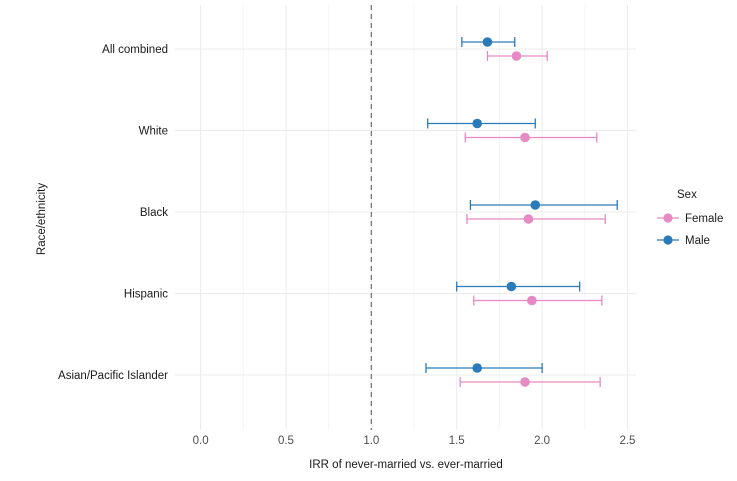  What do you see at coordinates (286, 441) in the screenshot?
I see `x-tick-label: 0.5` at bounding box center [286, 441].